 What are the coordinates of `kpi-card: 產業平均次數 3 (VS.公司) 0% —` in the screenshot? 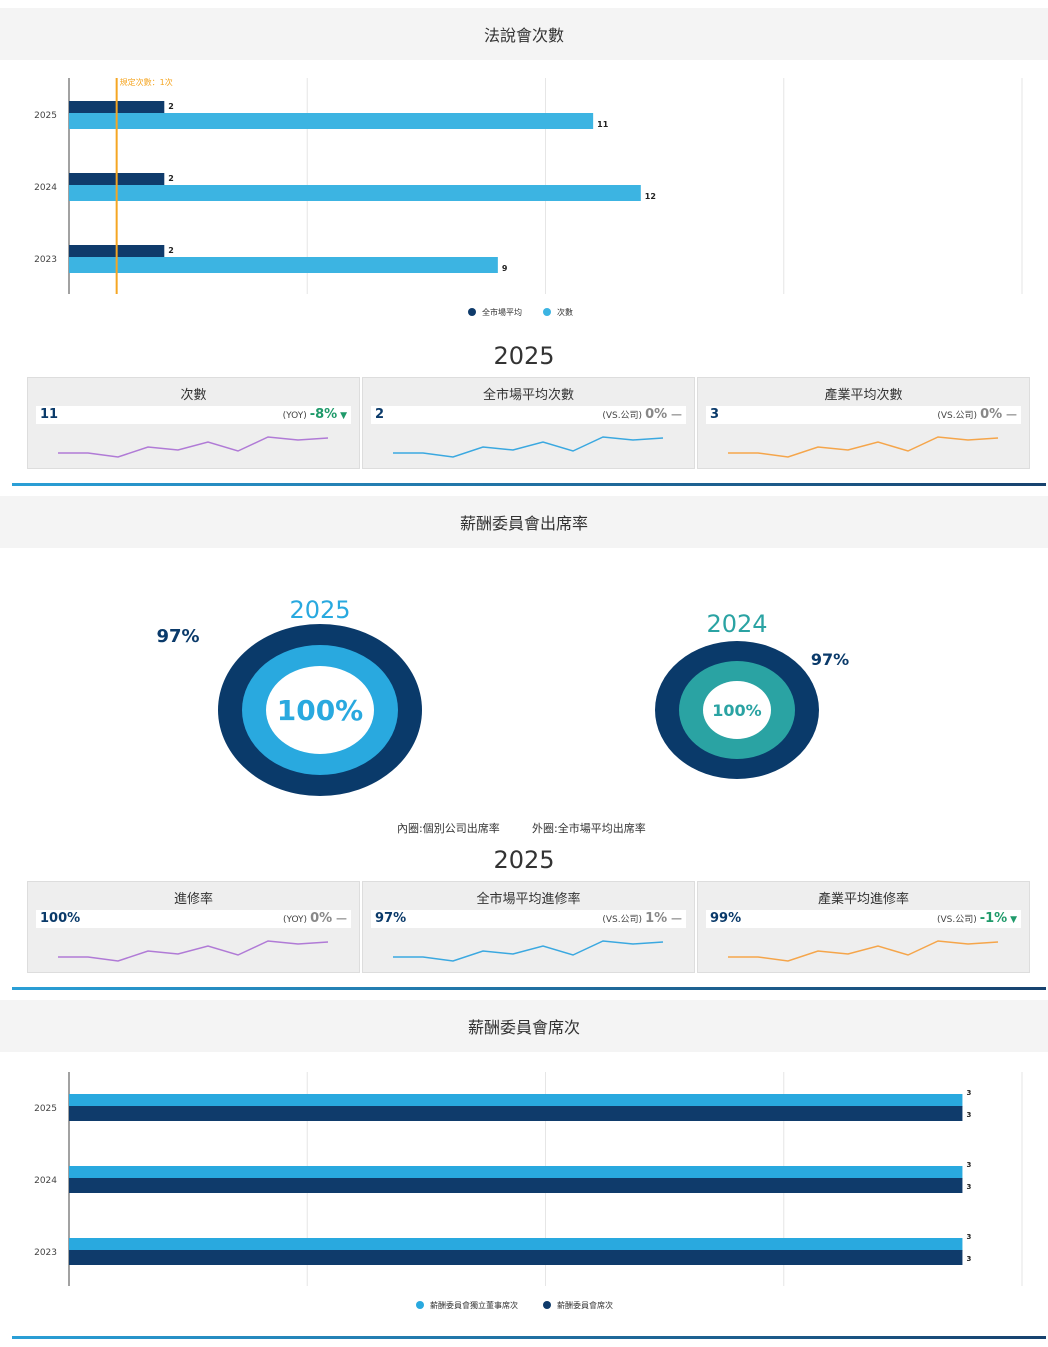 It's located at (863, 423).